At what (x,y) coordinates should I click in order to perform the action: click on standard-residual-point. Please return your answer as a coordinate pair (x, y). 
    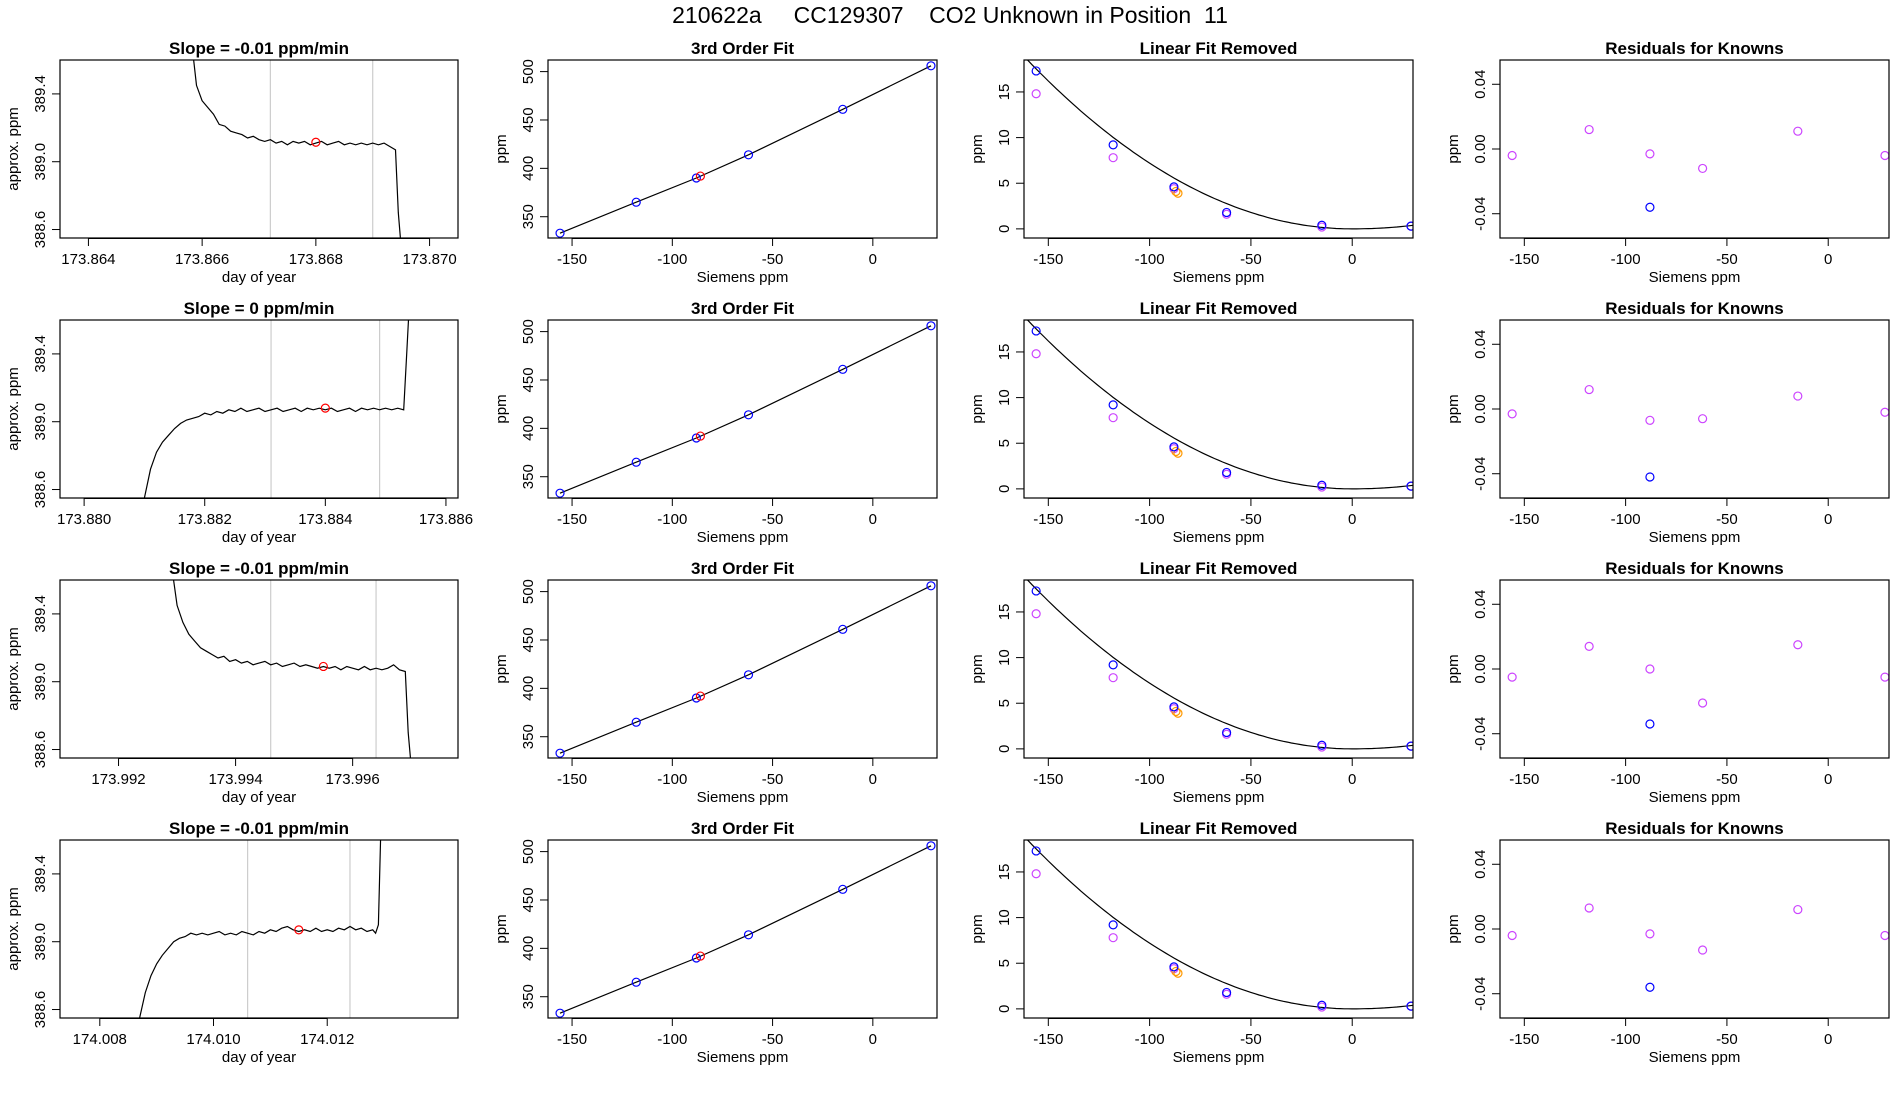
    Looking at the image, I should click on (1650, 477).